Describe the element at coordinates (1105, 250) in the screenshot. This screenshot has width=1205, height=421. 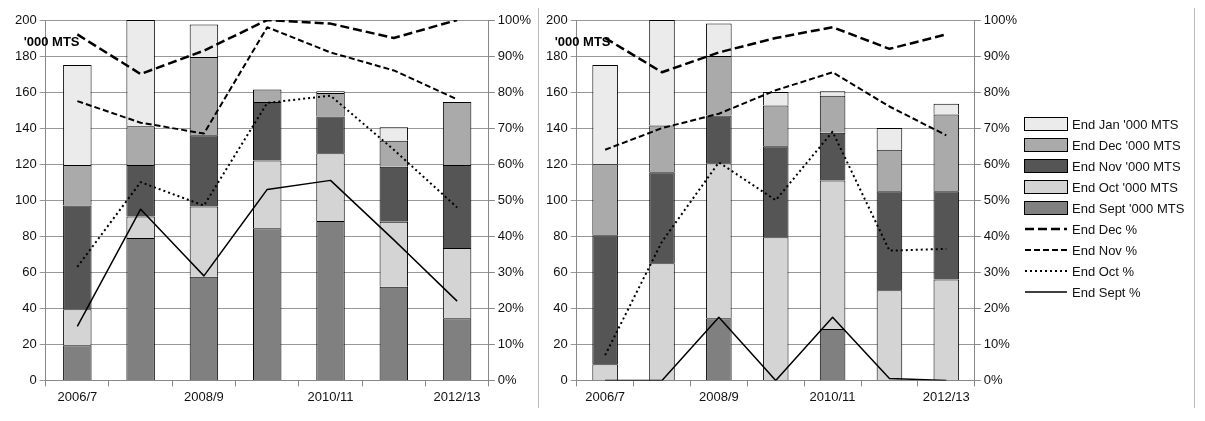
I see `legend-label: End Nov %` at that location.